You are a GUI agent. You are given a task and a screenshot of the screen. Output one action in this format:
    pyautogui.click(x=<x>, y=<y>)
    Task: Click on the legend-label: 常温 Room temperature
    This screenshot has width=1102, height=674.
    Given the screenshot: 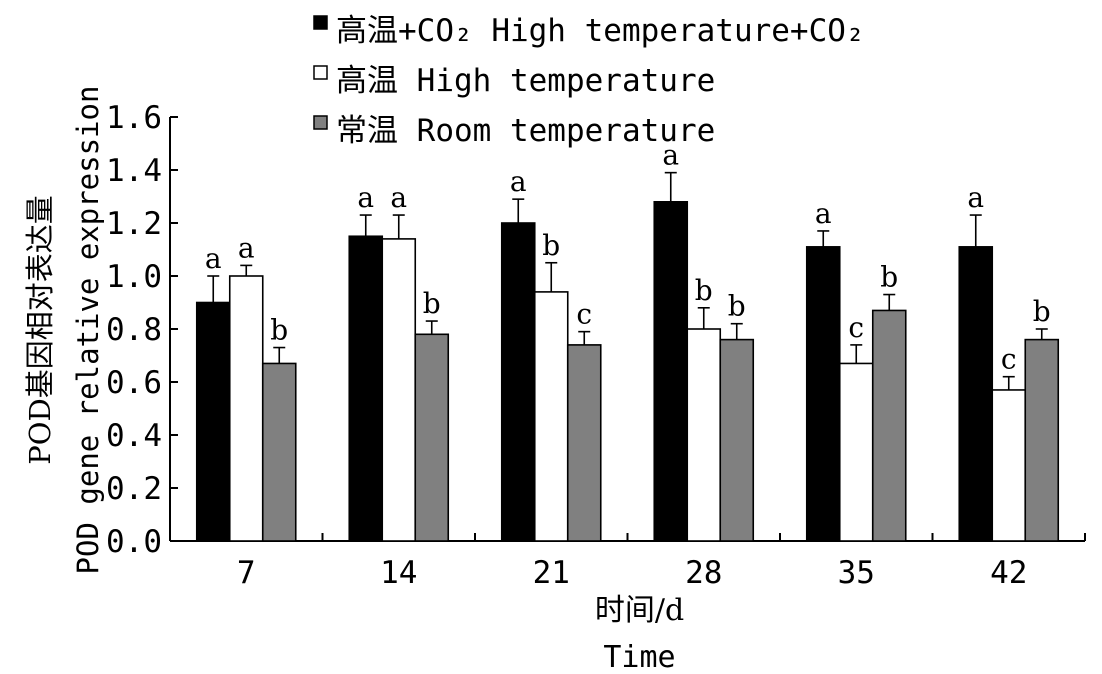 What is the action you would take?
    pyautogui.click(x=525, y=131)
    